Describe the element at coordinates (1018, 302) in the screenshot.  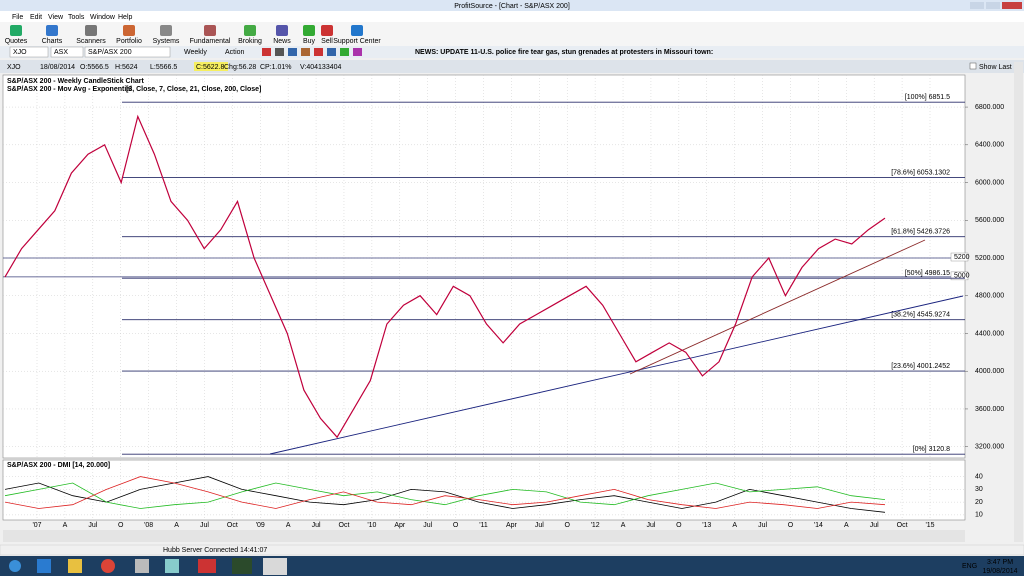
I see `scrollbar` at that location.